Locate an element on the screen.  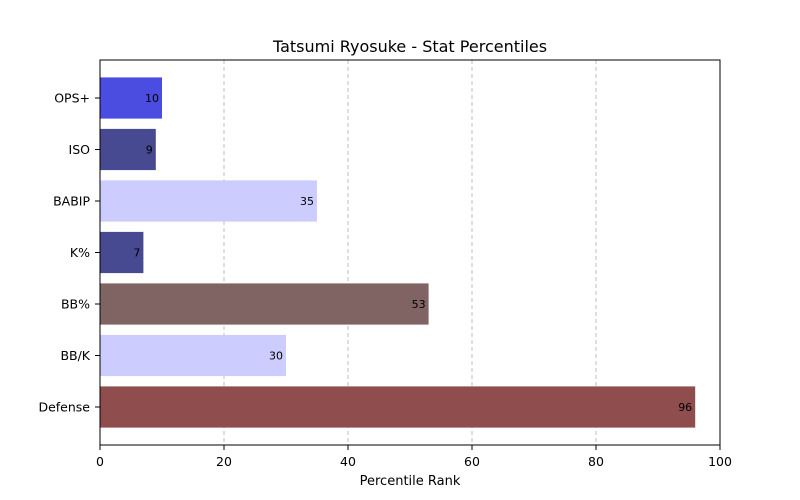
bar-value-label: 30 is located at coordinates (276, 356).